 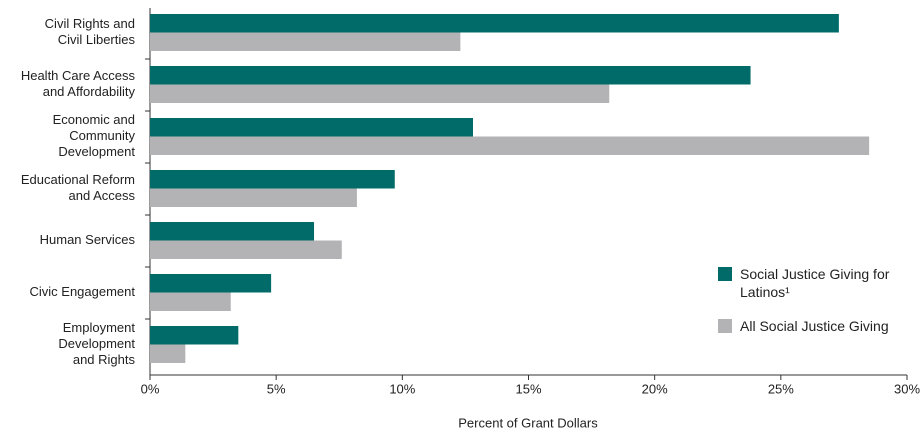 What do you see at coordinates (104, 359) in the screenshot?
I see `y-tick-label: and Rights` at bounding box center [104, 359].